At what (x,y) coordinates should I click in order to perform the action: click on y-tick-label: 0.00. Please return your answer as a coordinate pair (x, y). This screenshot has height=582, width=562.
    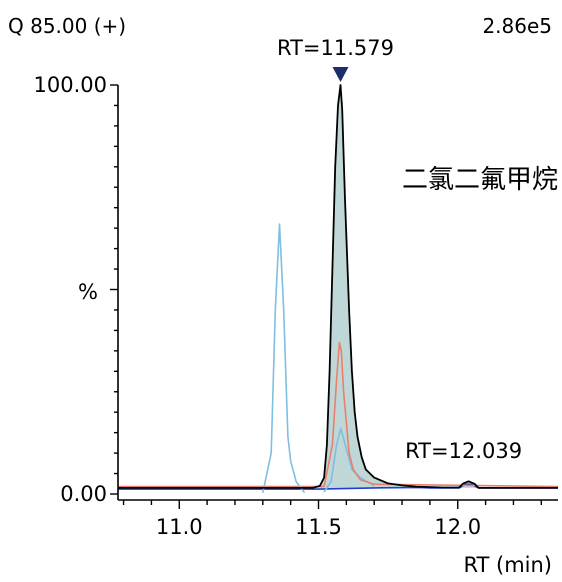
    Looking at the image, I should click on (83, 494).